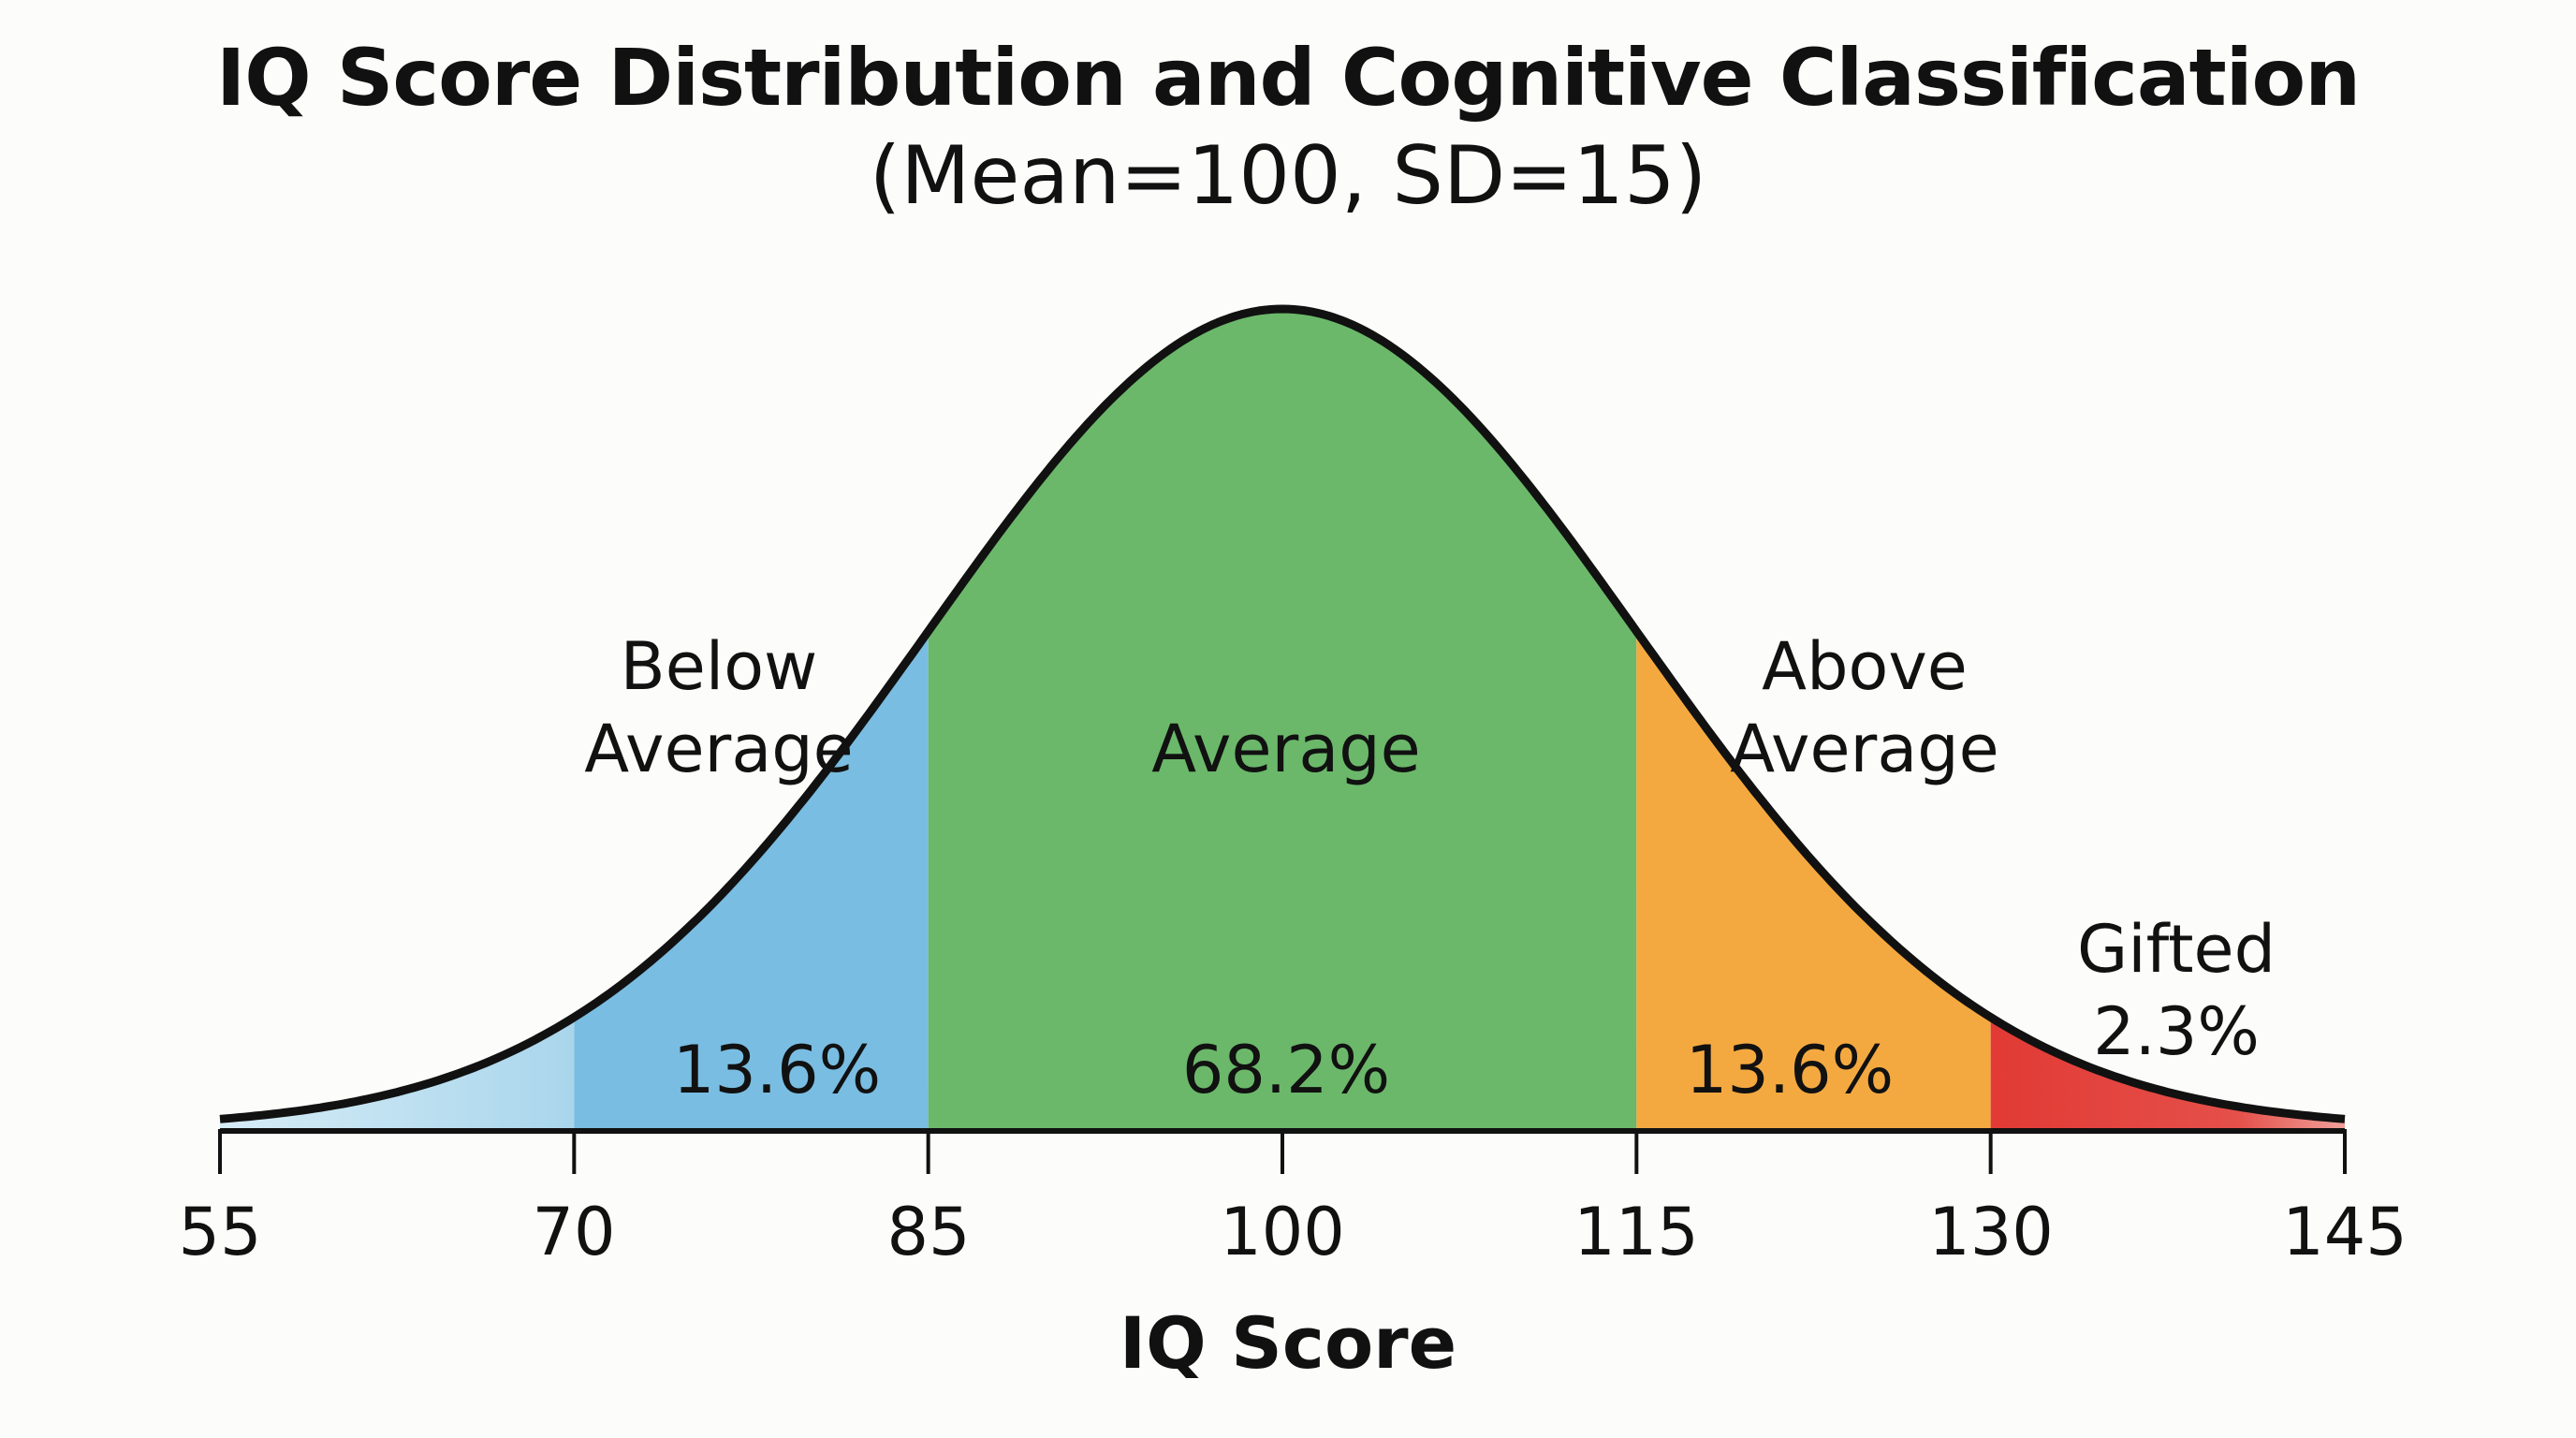  I want to click on percent-average: 68.2%, so click(1286, 1070).